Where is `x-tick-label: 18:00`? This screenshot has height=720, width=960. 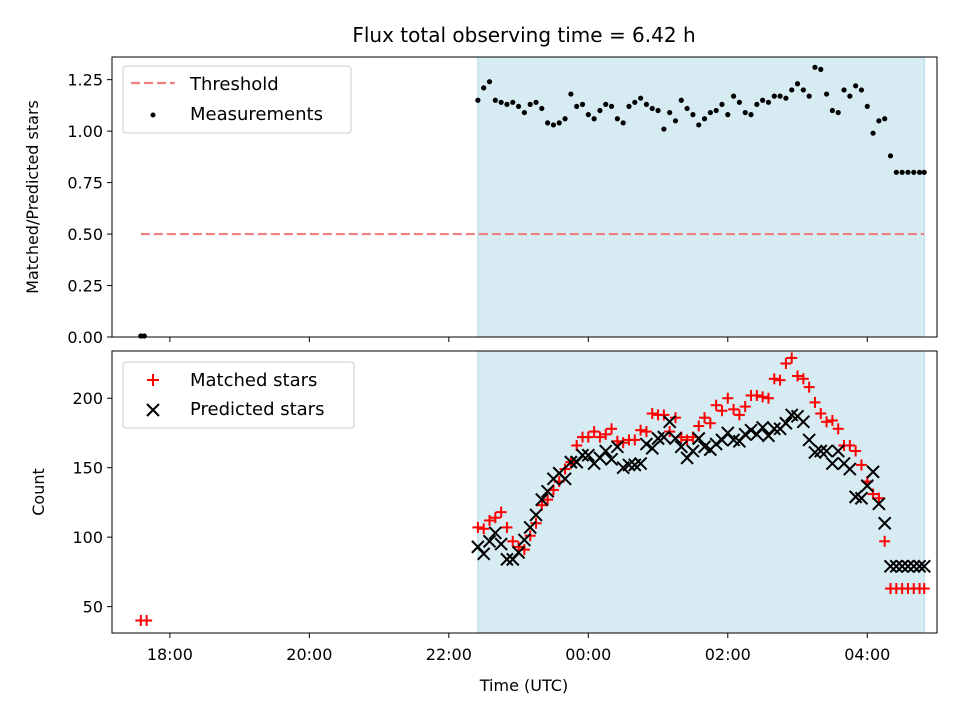 x-tick-label: 18:00 is located at coordinates (170, 654).